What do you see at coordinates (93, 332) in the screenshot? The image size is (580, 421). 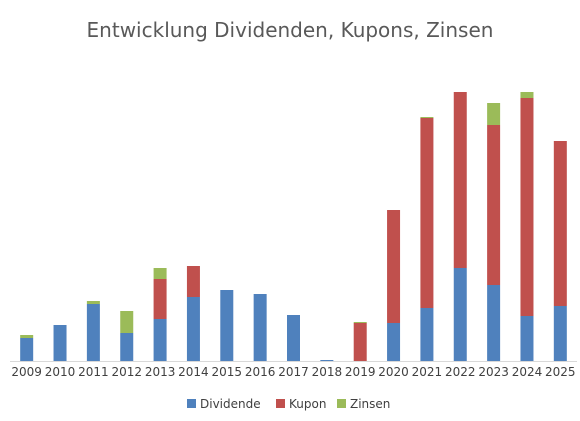 I see `bar-dividende-2011` at bounding box center [93, 332].